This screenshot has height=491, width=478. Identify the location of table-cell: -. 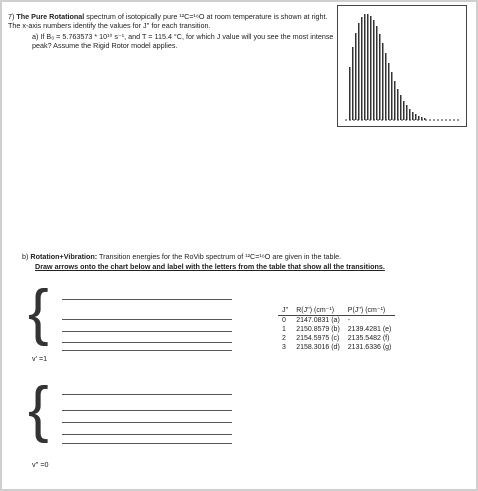
(349, 320).